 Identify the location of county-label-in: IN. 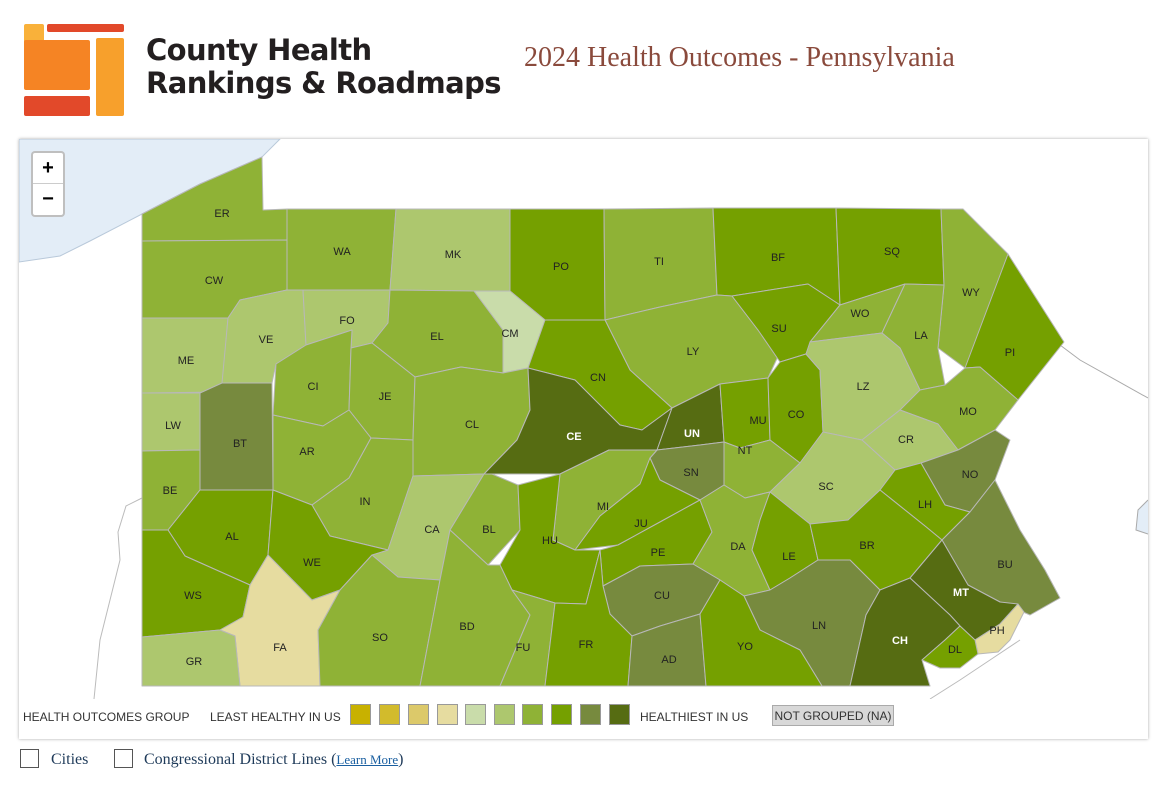
(365, 502).